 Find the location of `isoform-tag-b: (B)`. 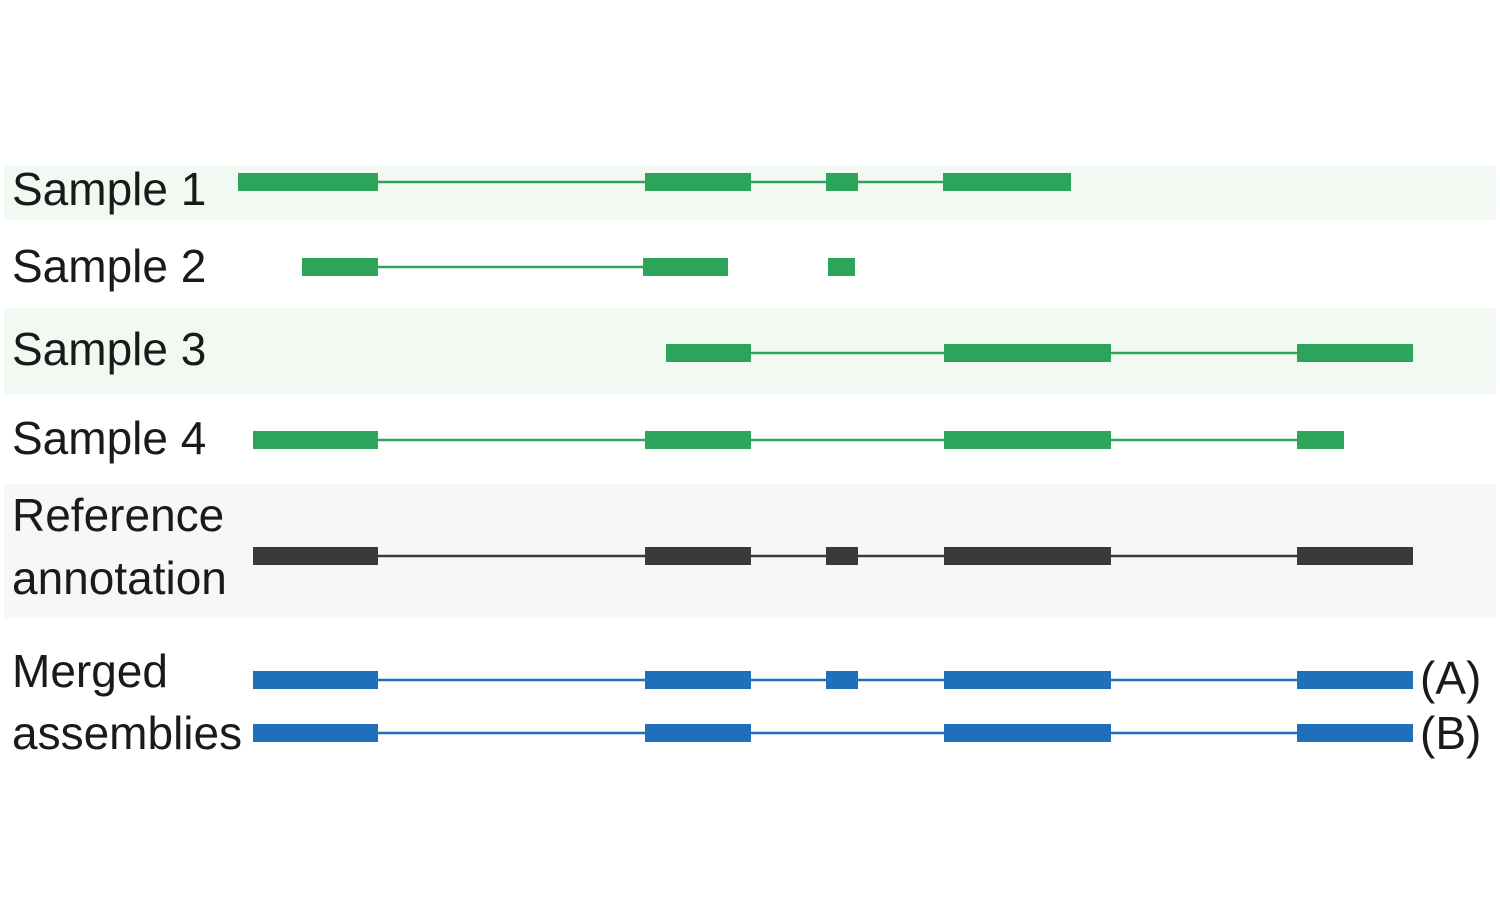

isoform-tag-b: (B) is located at coordinates (1451, 733).